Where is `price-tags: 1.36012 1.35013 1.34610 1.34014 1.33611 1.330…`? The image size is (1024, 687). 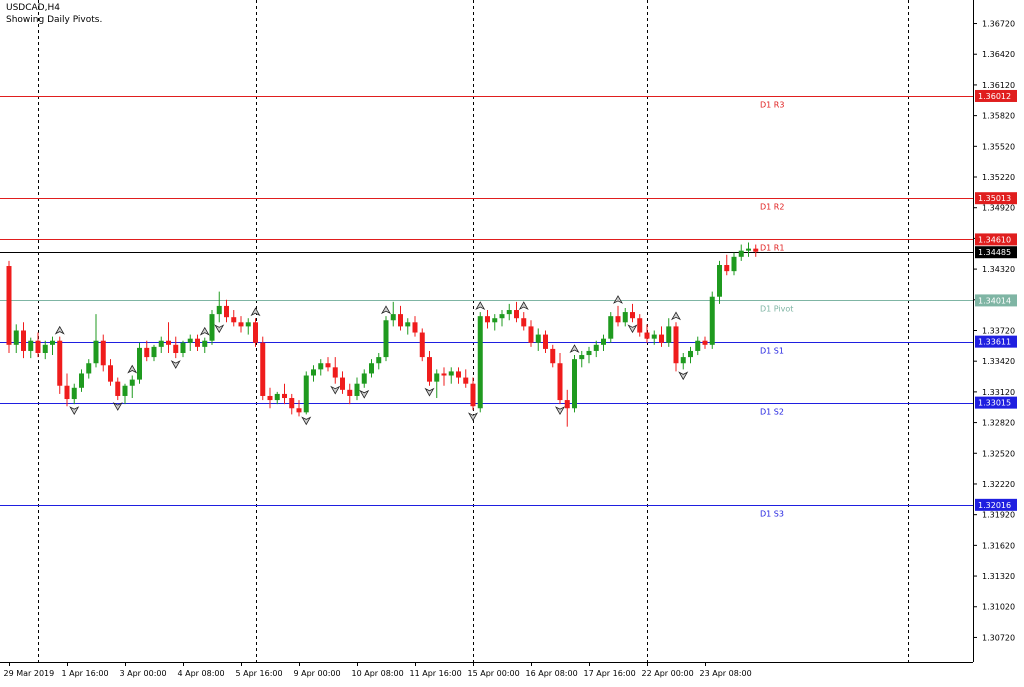 price-tags: 1.36012 1.35013 1.34610 1.34014 1.33611 1.330… is located at coordinates (996, 300).